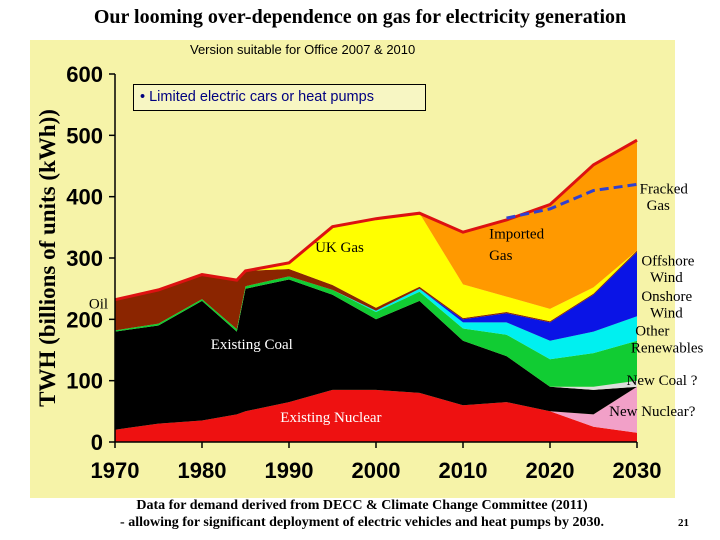  Describe the element at coordinates (252, 345) in the screenshot. I see `annotation-existing-coal: Existing Coal` at that location.